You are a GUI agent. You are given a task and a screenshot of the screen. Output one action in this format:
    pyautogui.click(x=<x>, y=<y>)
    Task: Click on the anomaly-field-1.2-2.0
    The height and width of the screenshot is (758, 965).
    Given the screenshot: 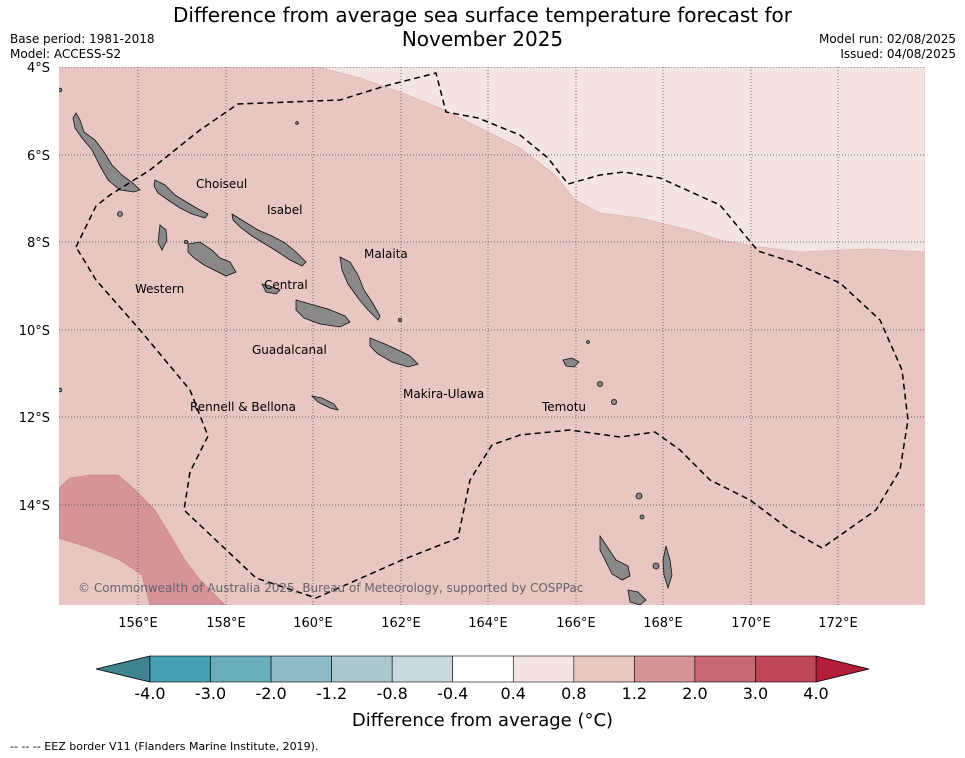 What is the action you would take?
    pyautogui.click(x=142, y=539)
    